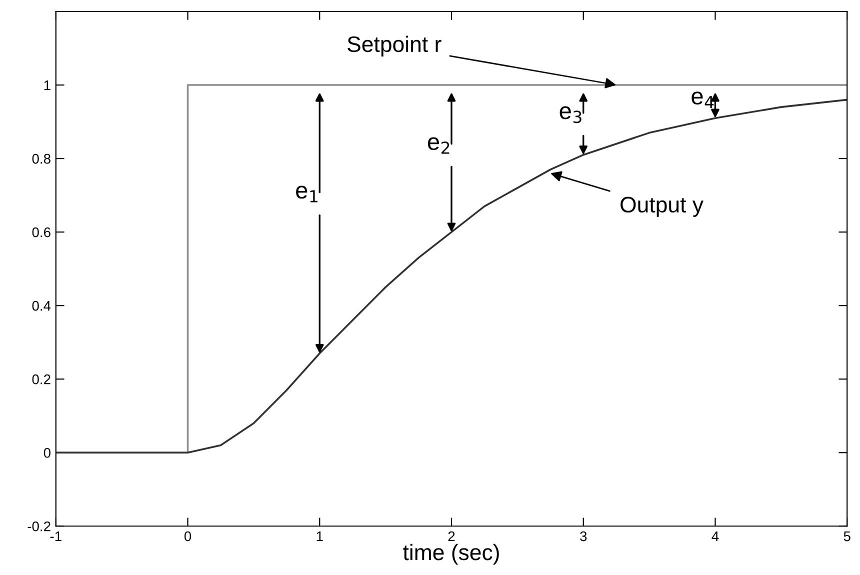 Image resolution: width=860 pixels, height=575 pixels. What do you see at coordinates (395, 46) in the screenshot?
I see `annotation: Setpoint r` at bounding box center [395, 46].